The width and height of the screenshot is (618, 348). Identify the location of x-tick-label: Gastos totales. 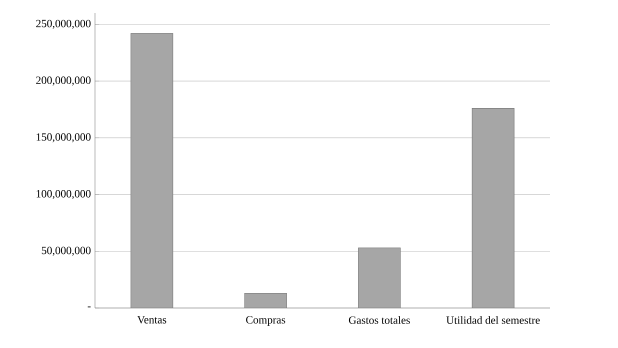
(379, 320).